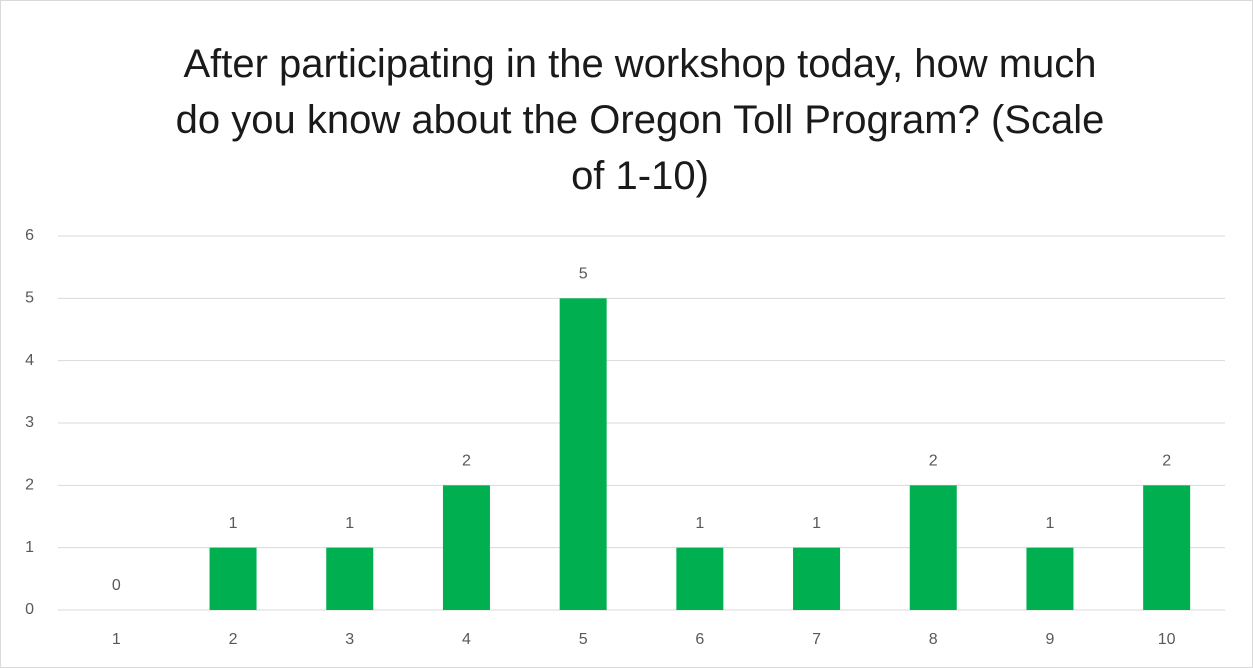 The width and height of the screenshot is (1253, 668). Describe the element at coordinates (29, 360) in the screenshot. I see `y-tick-label: 4` at that location.